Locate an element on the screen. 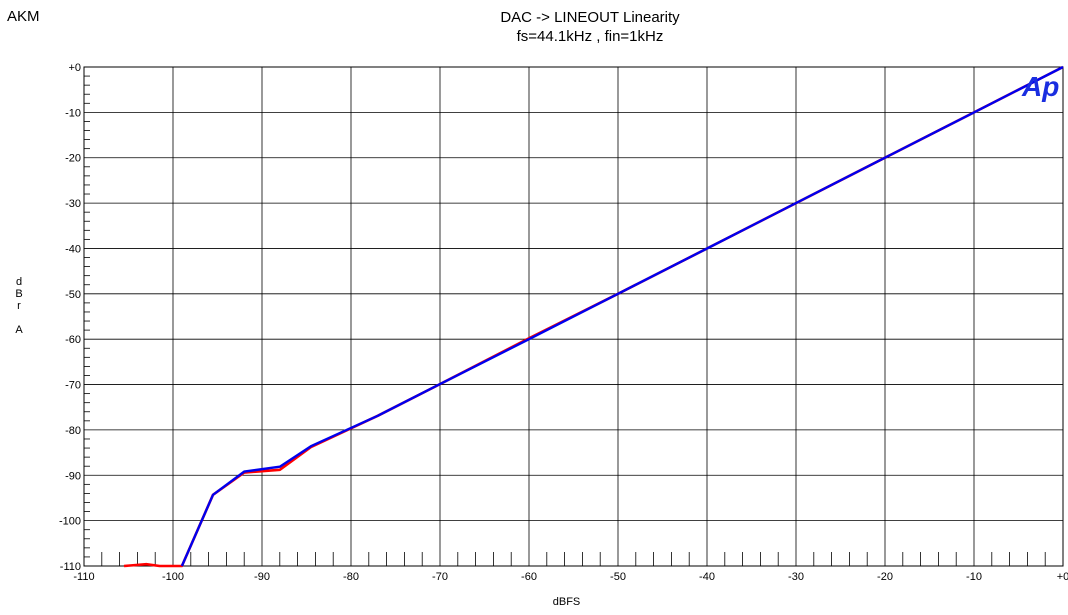  x-tick-label: -70 is located at coordinates (440, 577).